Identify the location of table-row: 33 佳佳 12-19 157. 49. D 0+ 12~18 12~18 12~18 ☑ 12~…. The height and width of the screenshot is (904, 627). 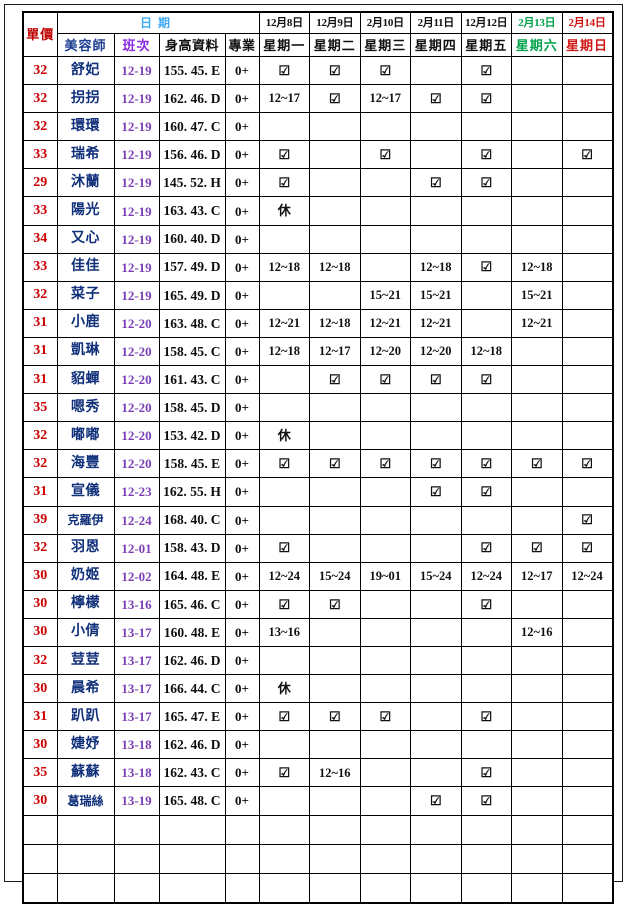
(318, 267).